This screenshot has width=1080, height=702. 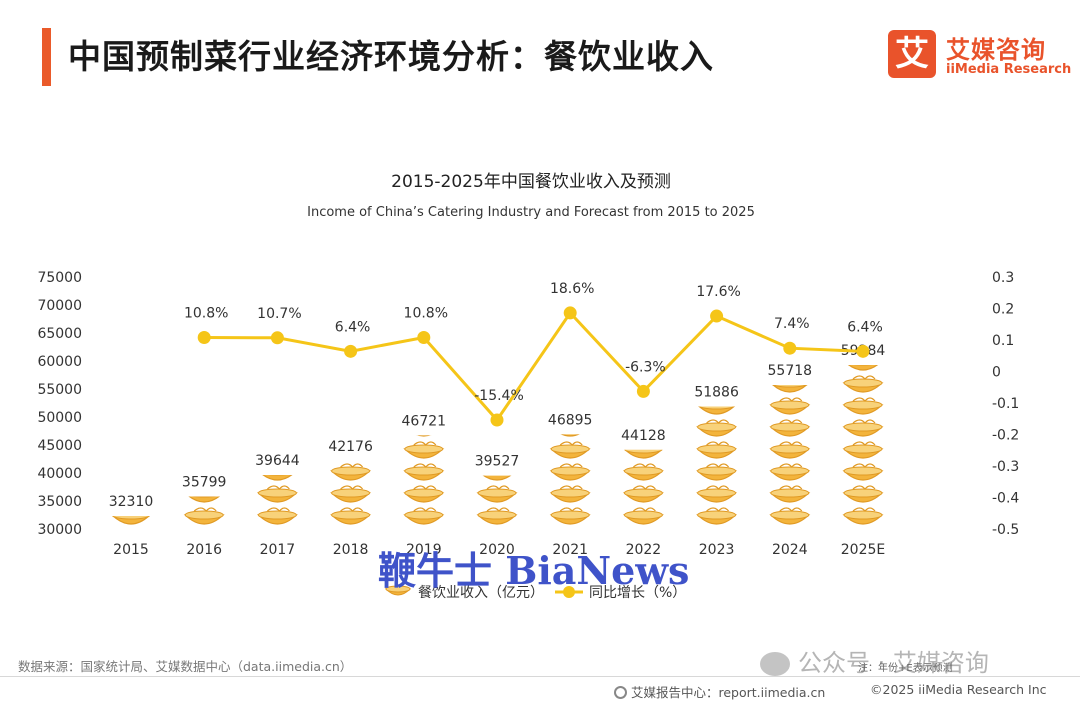 What do you see at coordinates (996, 373) in the screenshot?
I see `right-tick-label: 0` at bounding box center [996, 373].